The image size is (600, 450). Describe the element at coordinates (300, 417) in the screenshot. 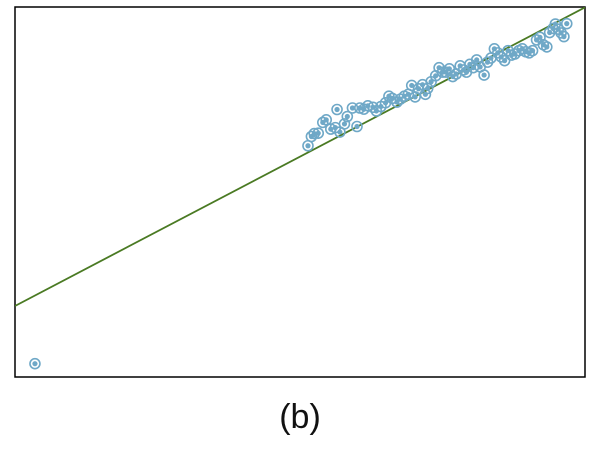

I see `figure-caption: (b)` at that location.